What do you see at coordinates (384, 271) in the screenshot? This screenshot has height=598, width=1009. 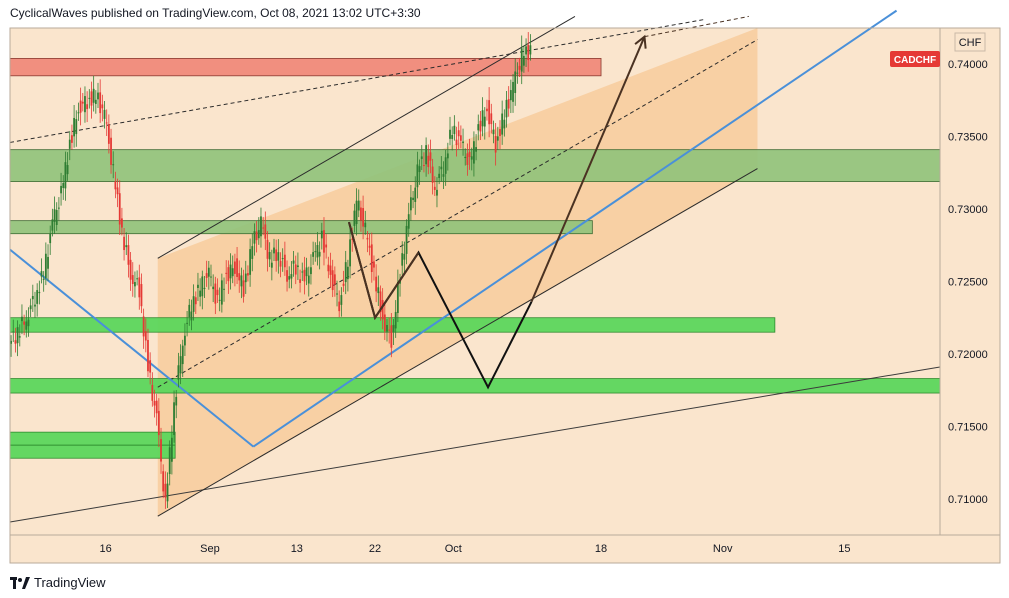 I see `projection-zigzag-brown` at bounding box center [384, 271].